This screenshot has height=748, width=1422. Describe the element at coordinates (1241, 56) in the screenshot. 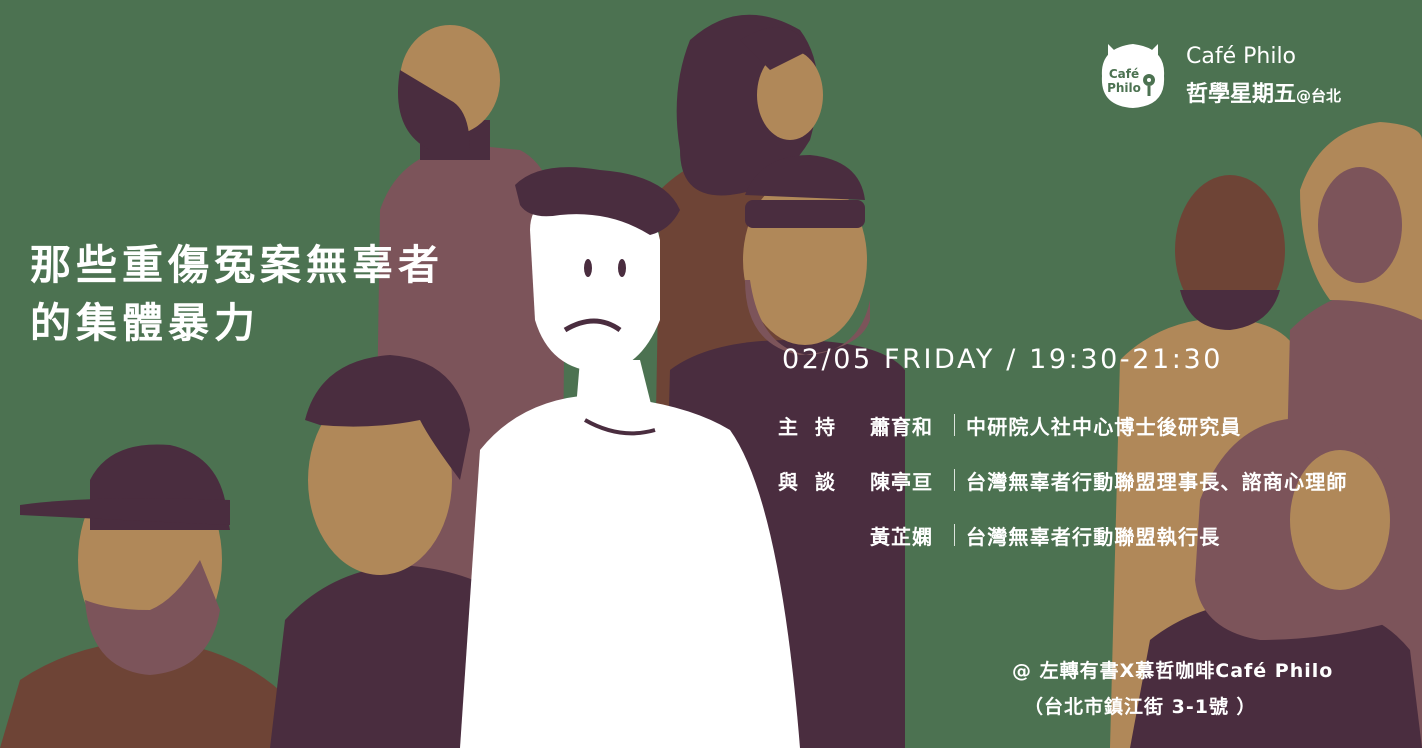

I see `brand-name-en: Café Philo` at that location.